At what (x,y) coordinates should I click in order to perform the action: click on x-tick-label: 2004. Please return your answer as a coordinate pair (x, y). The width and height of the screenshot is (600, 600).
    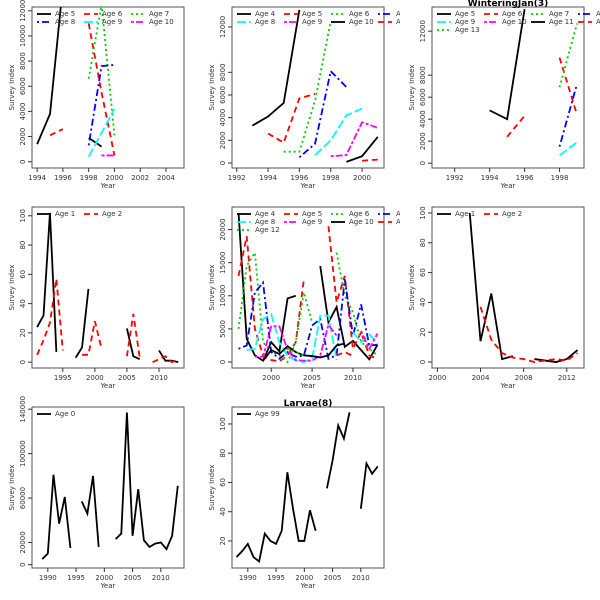
    Looking at the image, I should click on (481, 378).